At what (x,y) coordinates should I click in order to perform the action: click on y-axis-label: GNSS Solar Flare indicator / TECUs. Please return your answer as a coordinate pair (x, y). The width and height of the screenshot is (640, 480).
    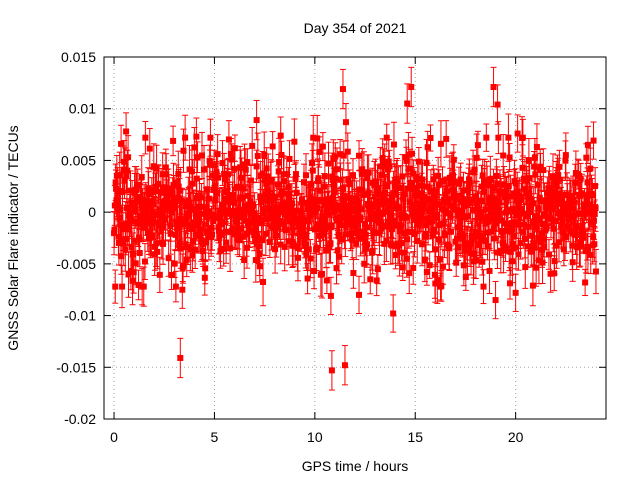
    Looking at the image, I should click on (13, 237).